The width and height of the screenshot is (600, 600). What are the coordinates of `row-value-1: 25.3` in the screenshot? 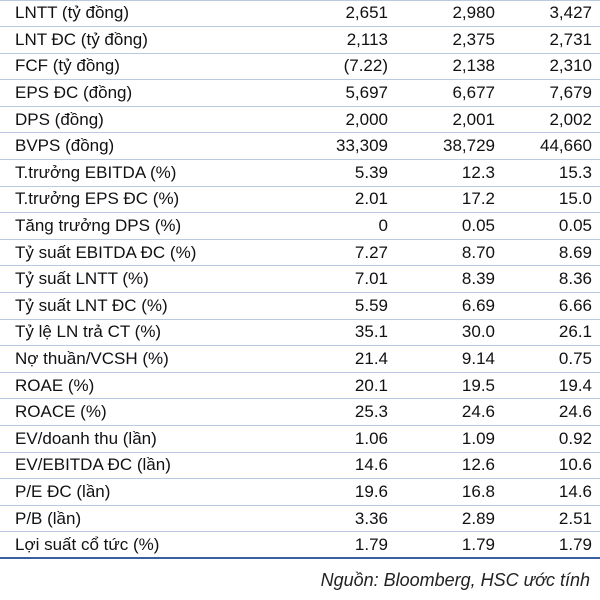 It's located at (371, 412).